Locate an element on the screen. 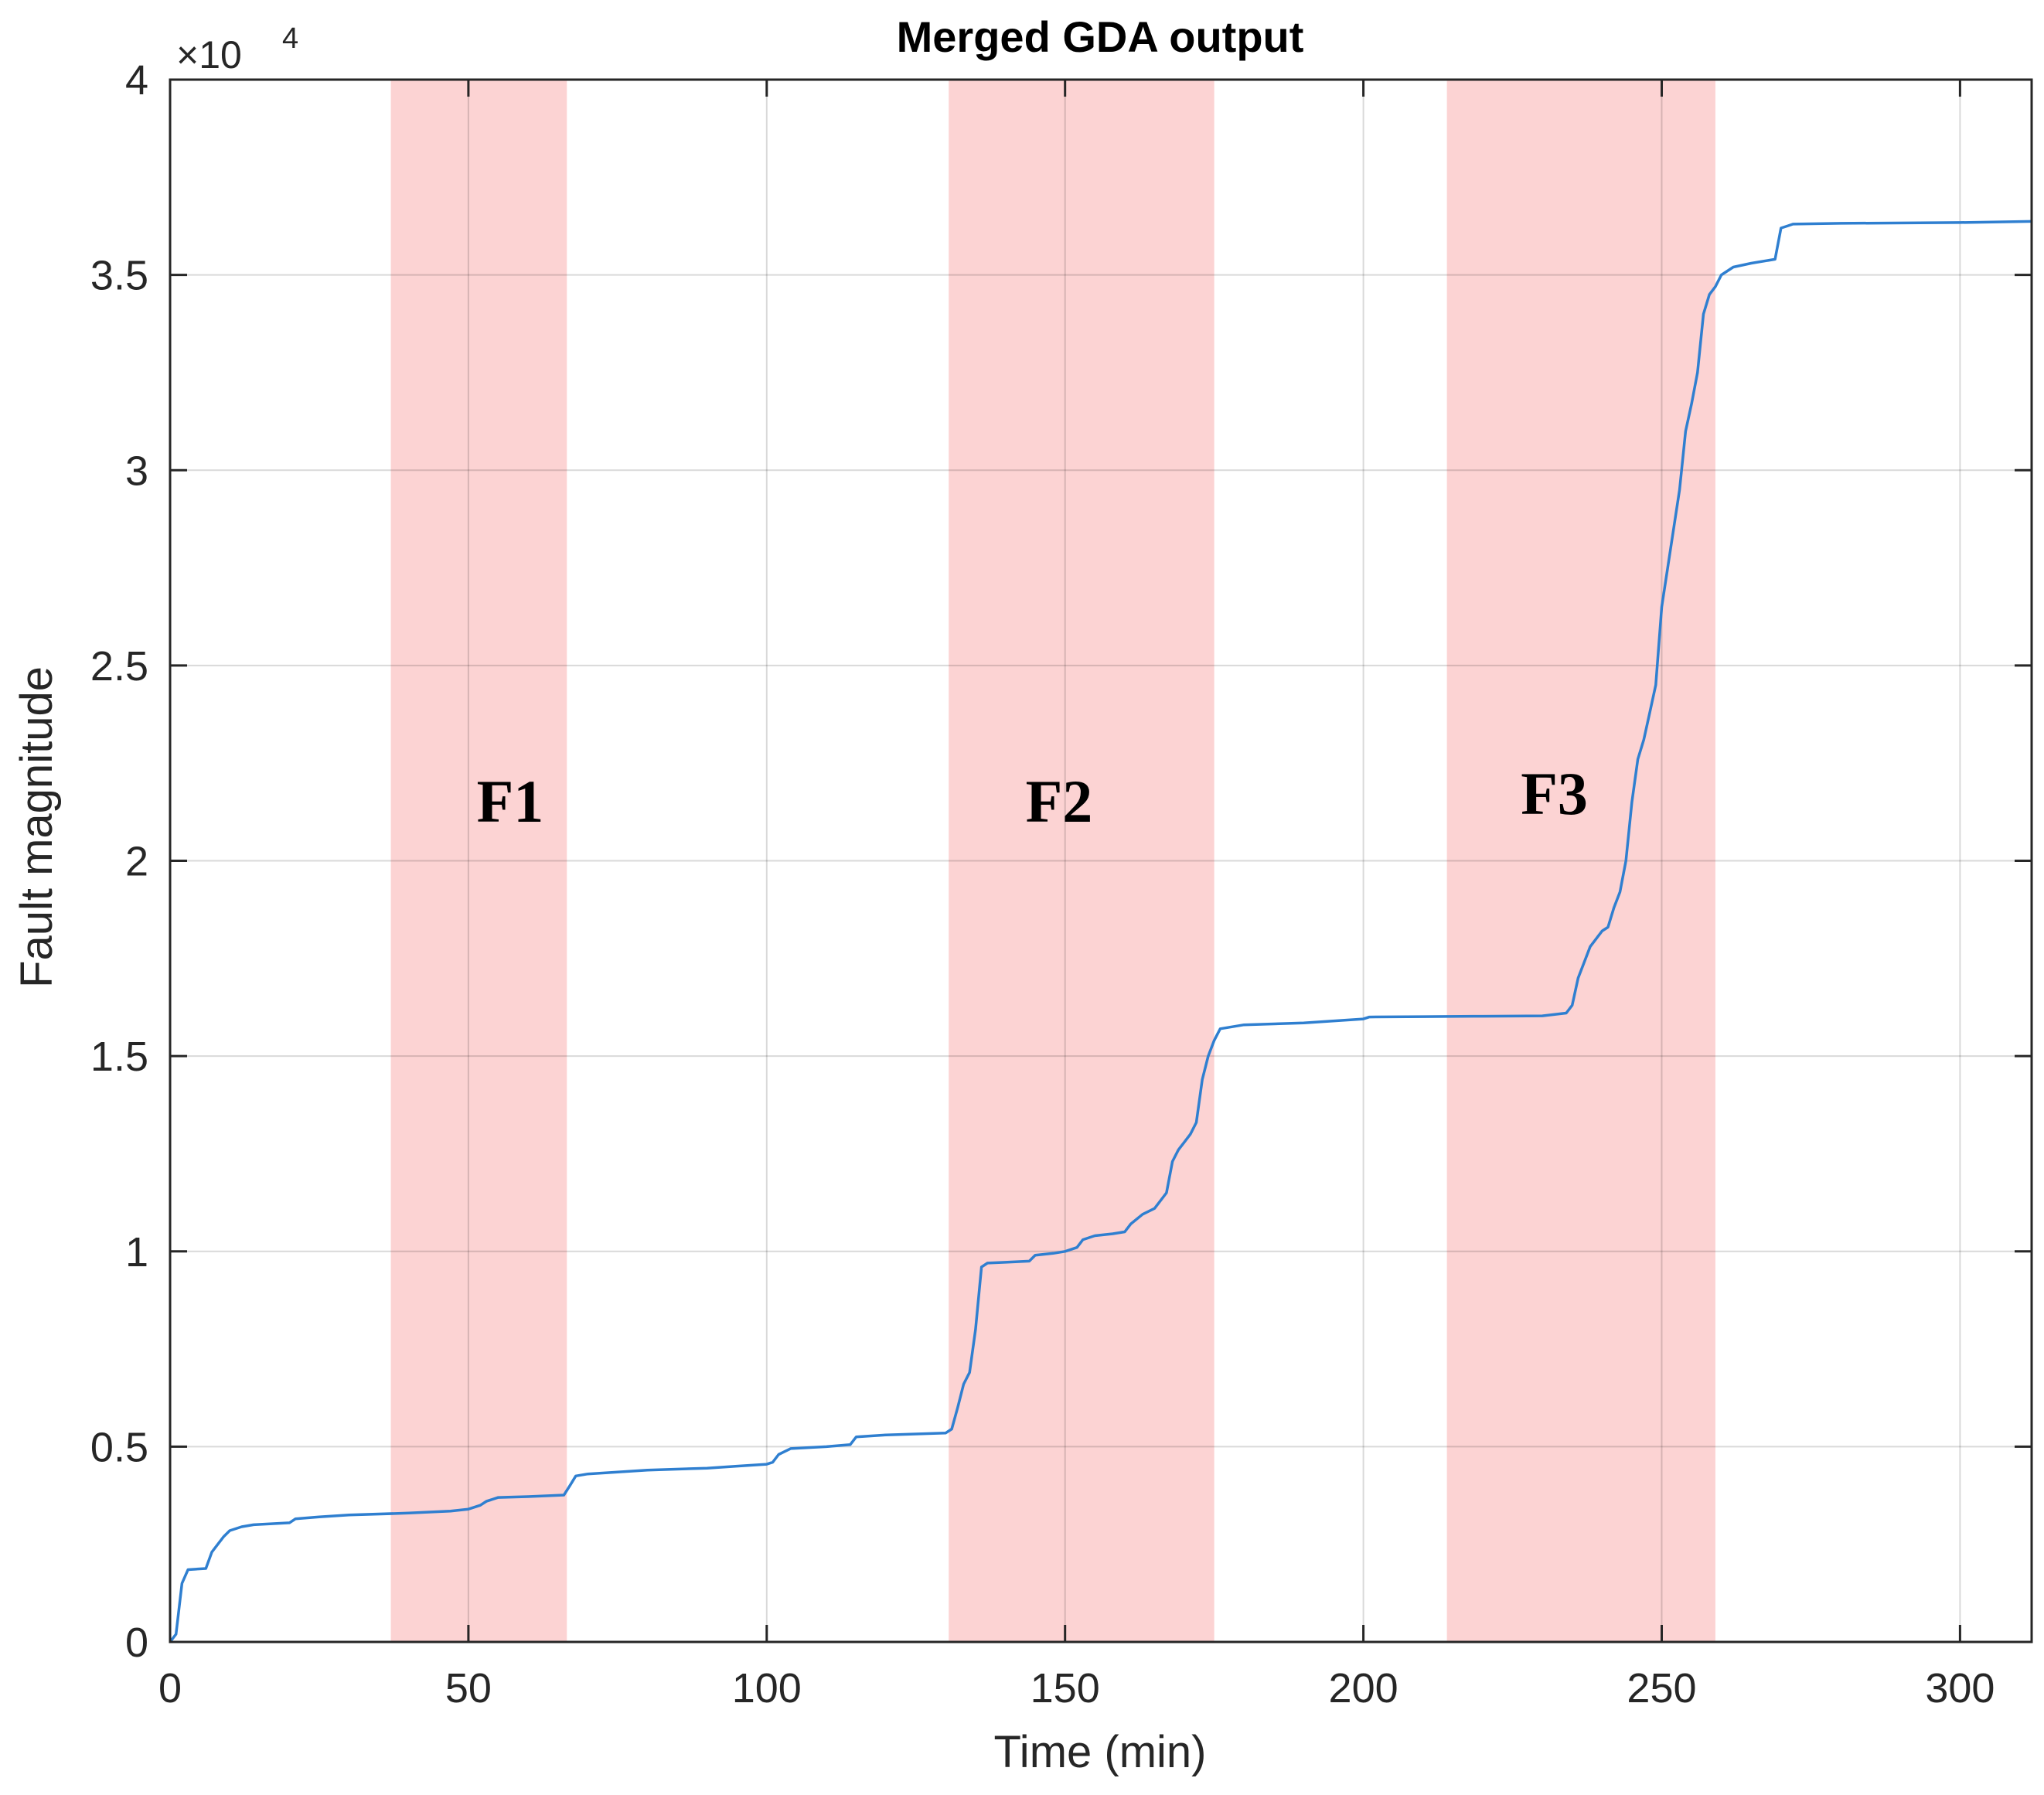  region-label-f3: F3 is located at coordinates (1555, 794).